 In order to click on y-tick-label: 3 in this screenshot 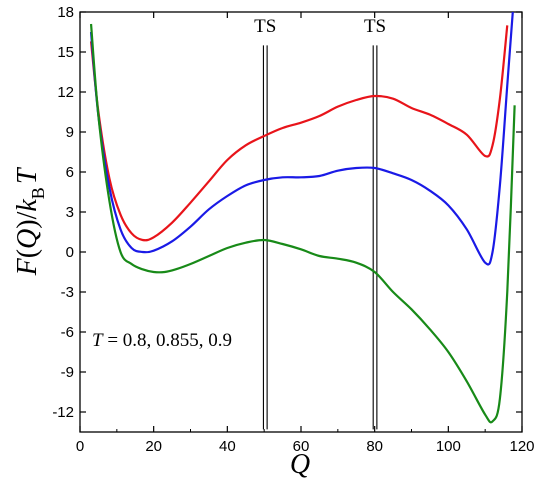, I will do `click(70, 212)`.